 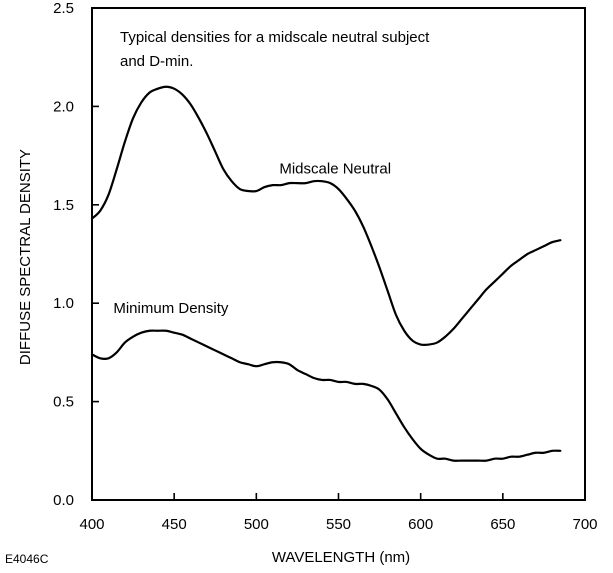 What do you see at coordinates (63, 106) in the screenshot?
I see `y-tick-label: 2.0` at bounding box center [63, 106].